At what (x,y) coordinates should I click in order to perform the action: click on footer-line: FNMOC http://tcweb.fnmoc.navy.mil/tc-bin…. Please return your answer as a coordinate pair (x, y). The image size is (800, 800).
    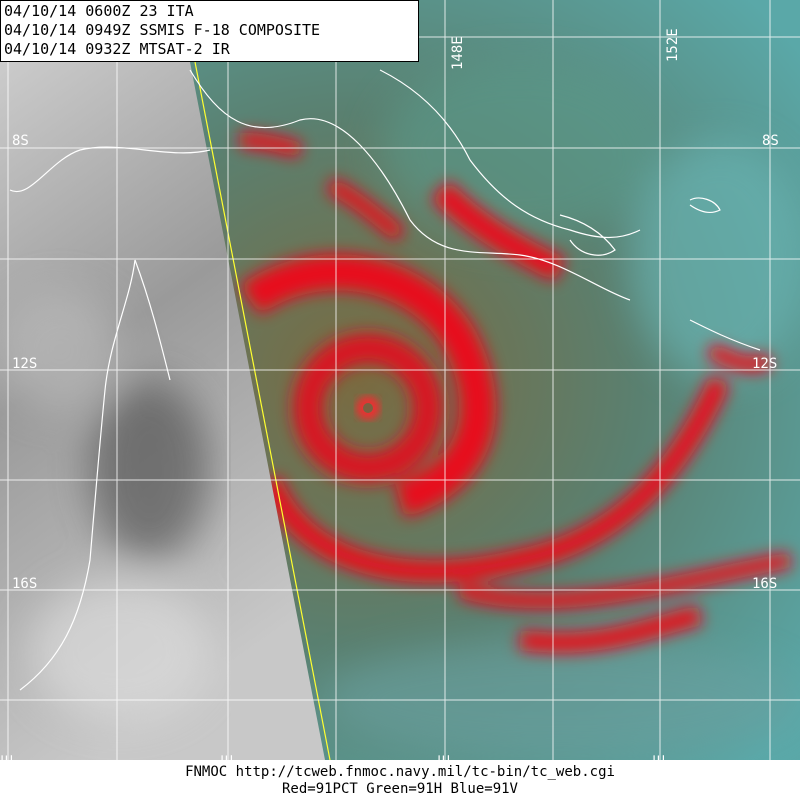
    Looking at the image, I should click on (400, 772).